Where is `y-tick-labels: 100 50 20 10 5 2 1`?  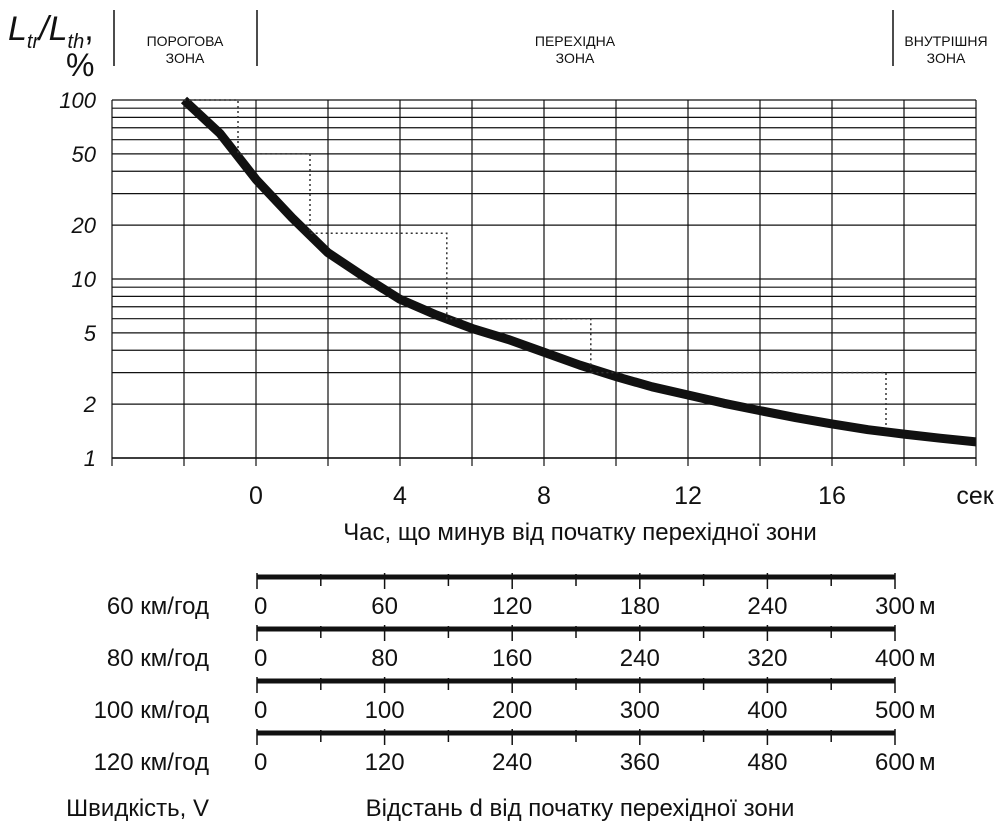 y-tick-labels: 100 50 20 10 5 2 1 is located at coordinates (77, 279).